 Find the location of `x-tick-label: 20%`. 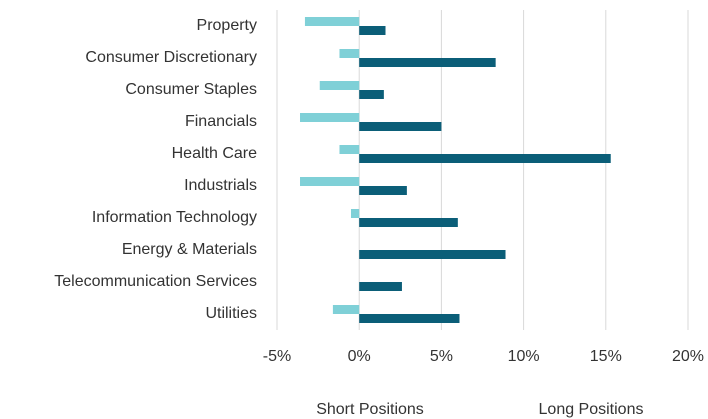

x-tick-label: 20% is located at coordinates (688, 356).